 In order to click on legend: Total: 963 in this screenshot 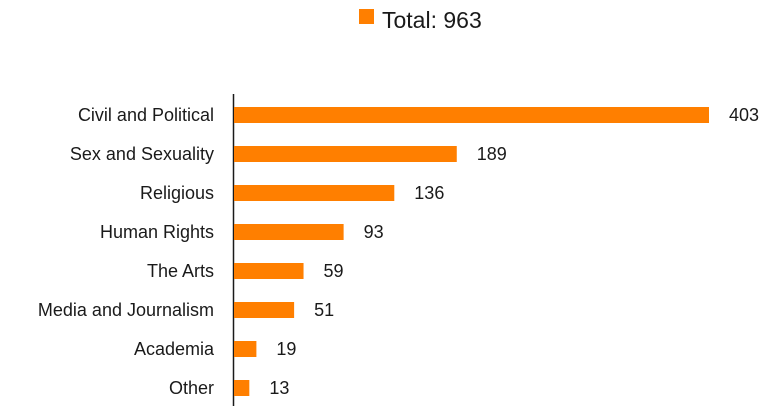, I will do `click(420, 20)`.